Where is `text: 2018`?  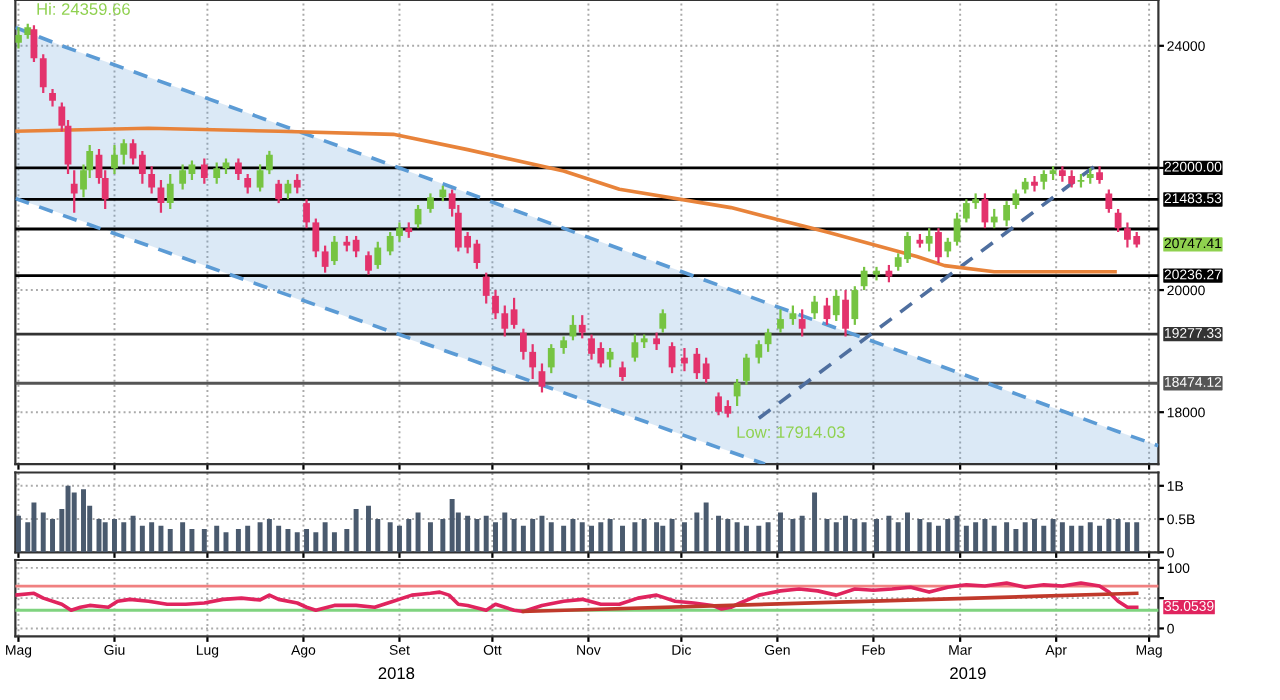
text: 2018 is located at coordinates (396, 673).